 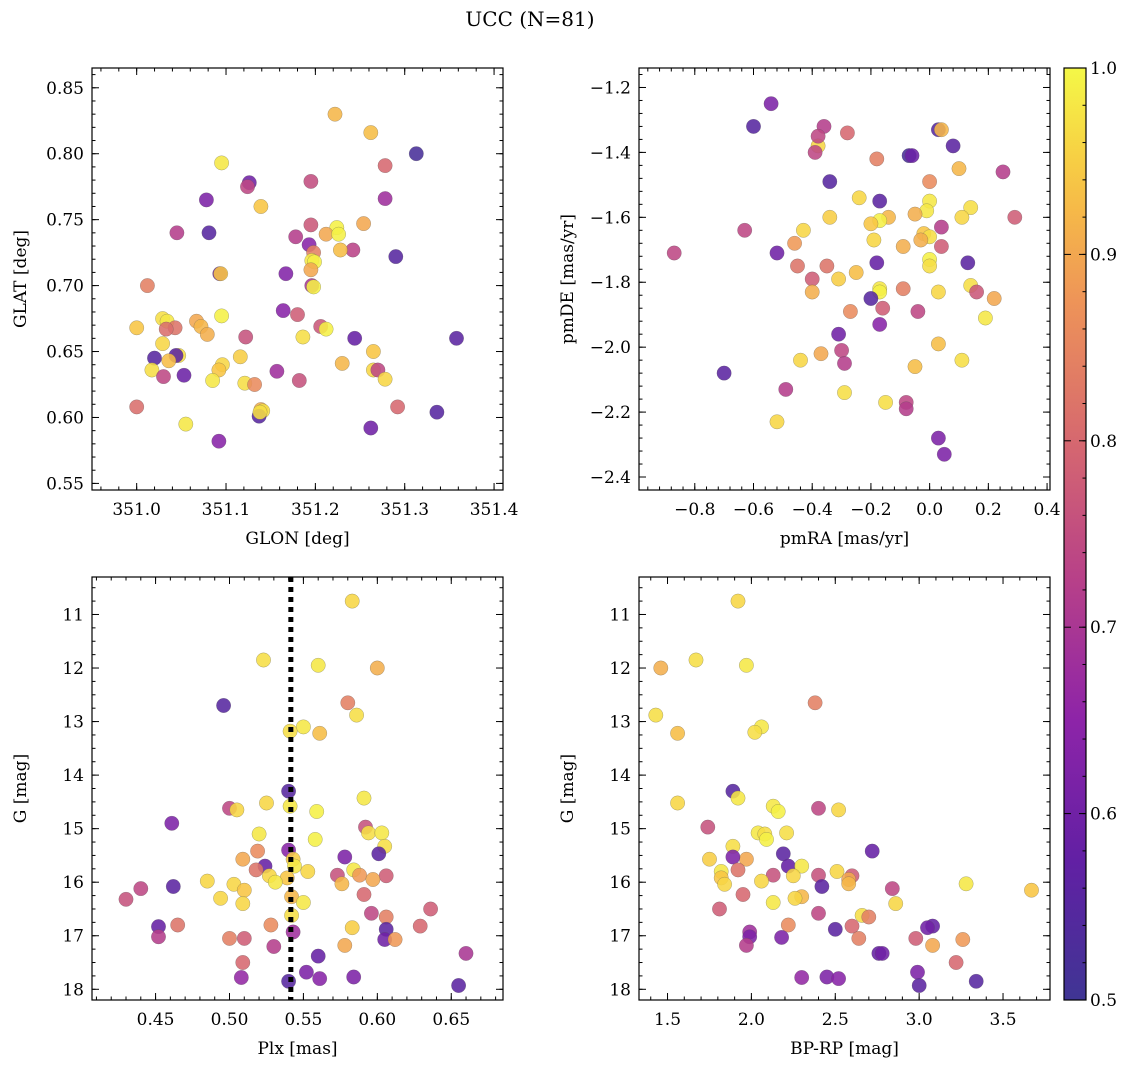 I want to click on x-tick-label: 2.5, so click(x=835, y=1020).